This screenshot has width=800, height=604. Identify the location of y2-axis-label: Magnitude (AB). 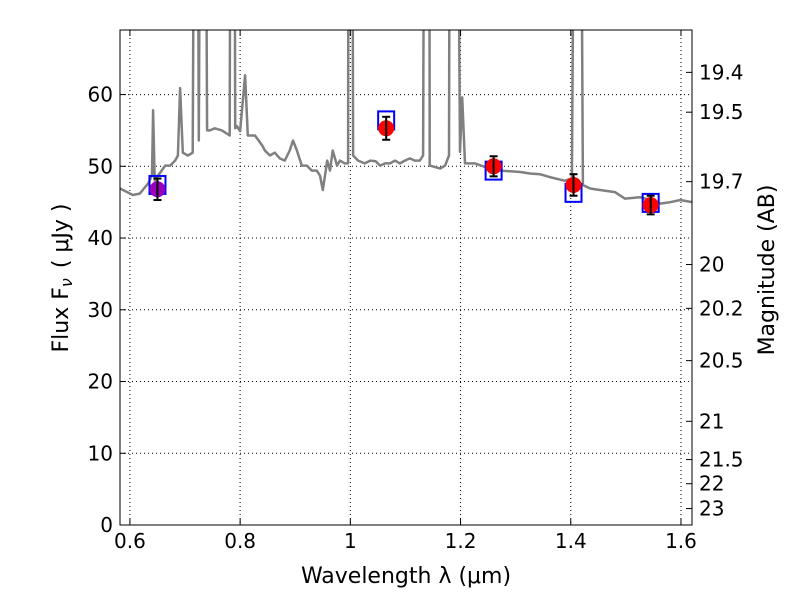
(767, 270).